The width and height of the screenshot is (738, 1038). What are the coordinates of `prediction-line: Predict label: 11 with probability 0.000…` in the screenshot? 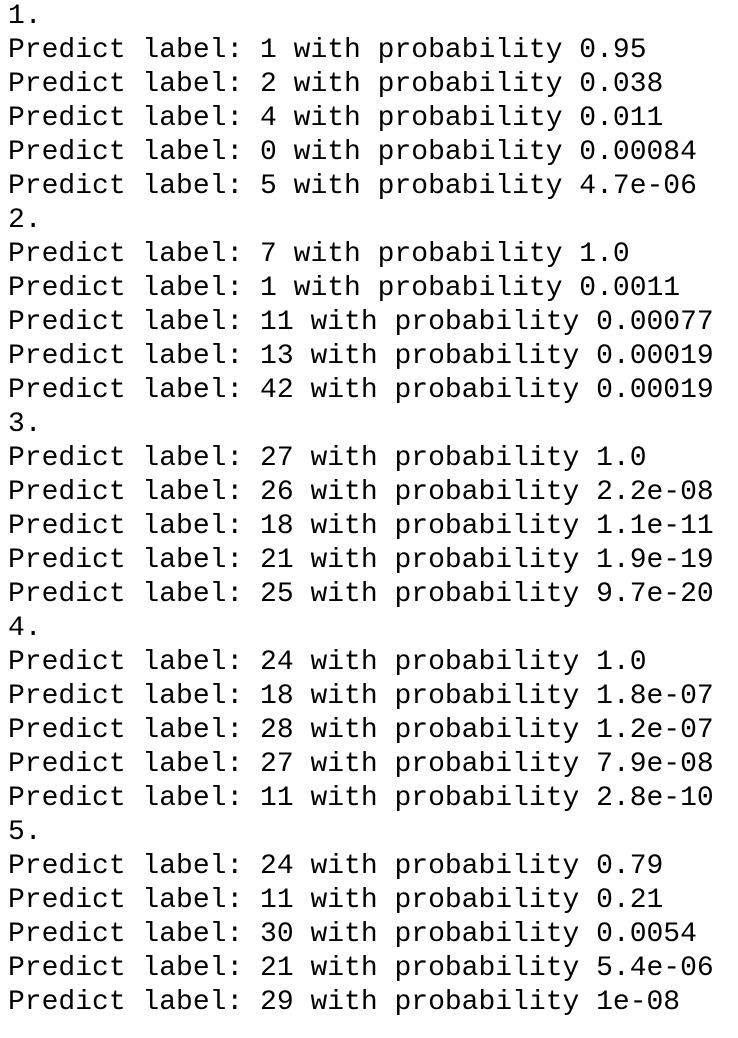 It's located at (361, 322).